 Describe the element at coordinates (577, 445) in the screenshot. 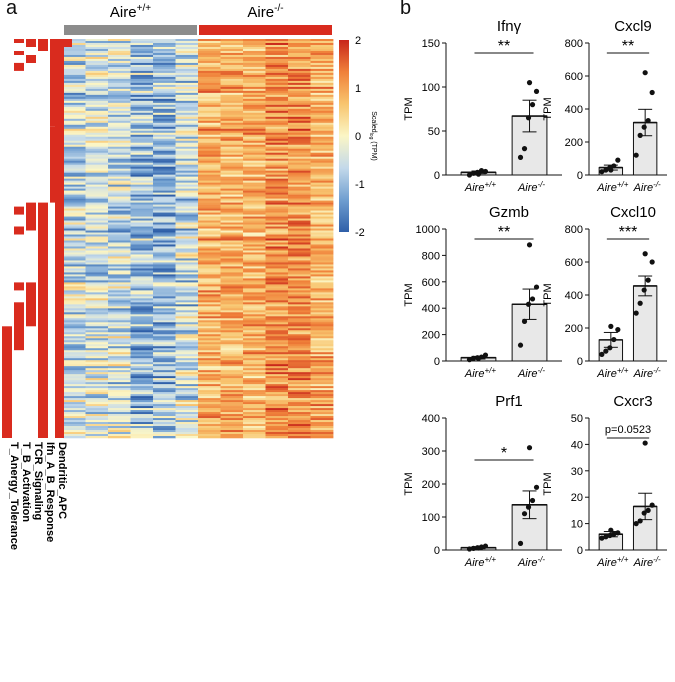

I see `y-tick-label: 40` at that location.